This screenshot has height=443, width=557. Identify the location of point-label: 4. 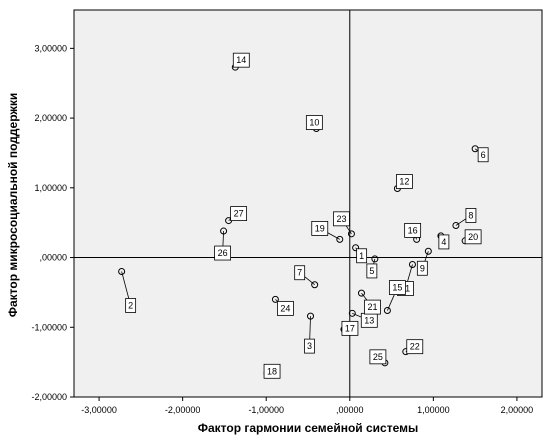
(443, 242).